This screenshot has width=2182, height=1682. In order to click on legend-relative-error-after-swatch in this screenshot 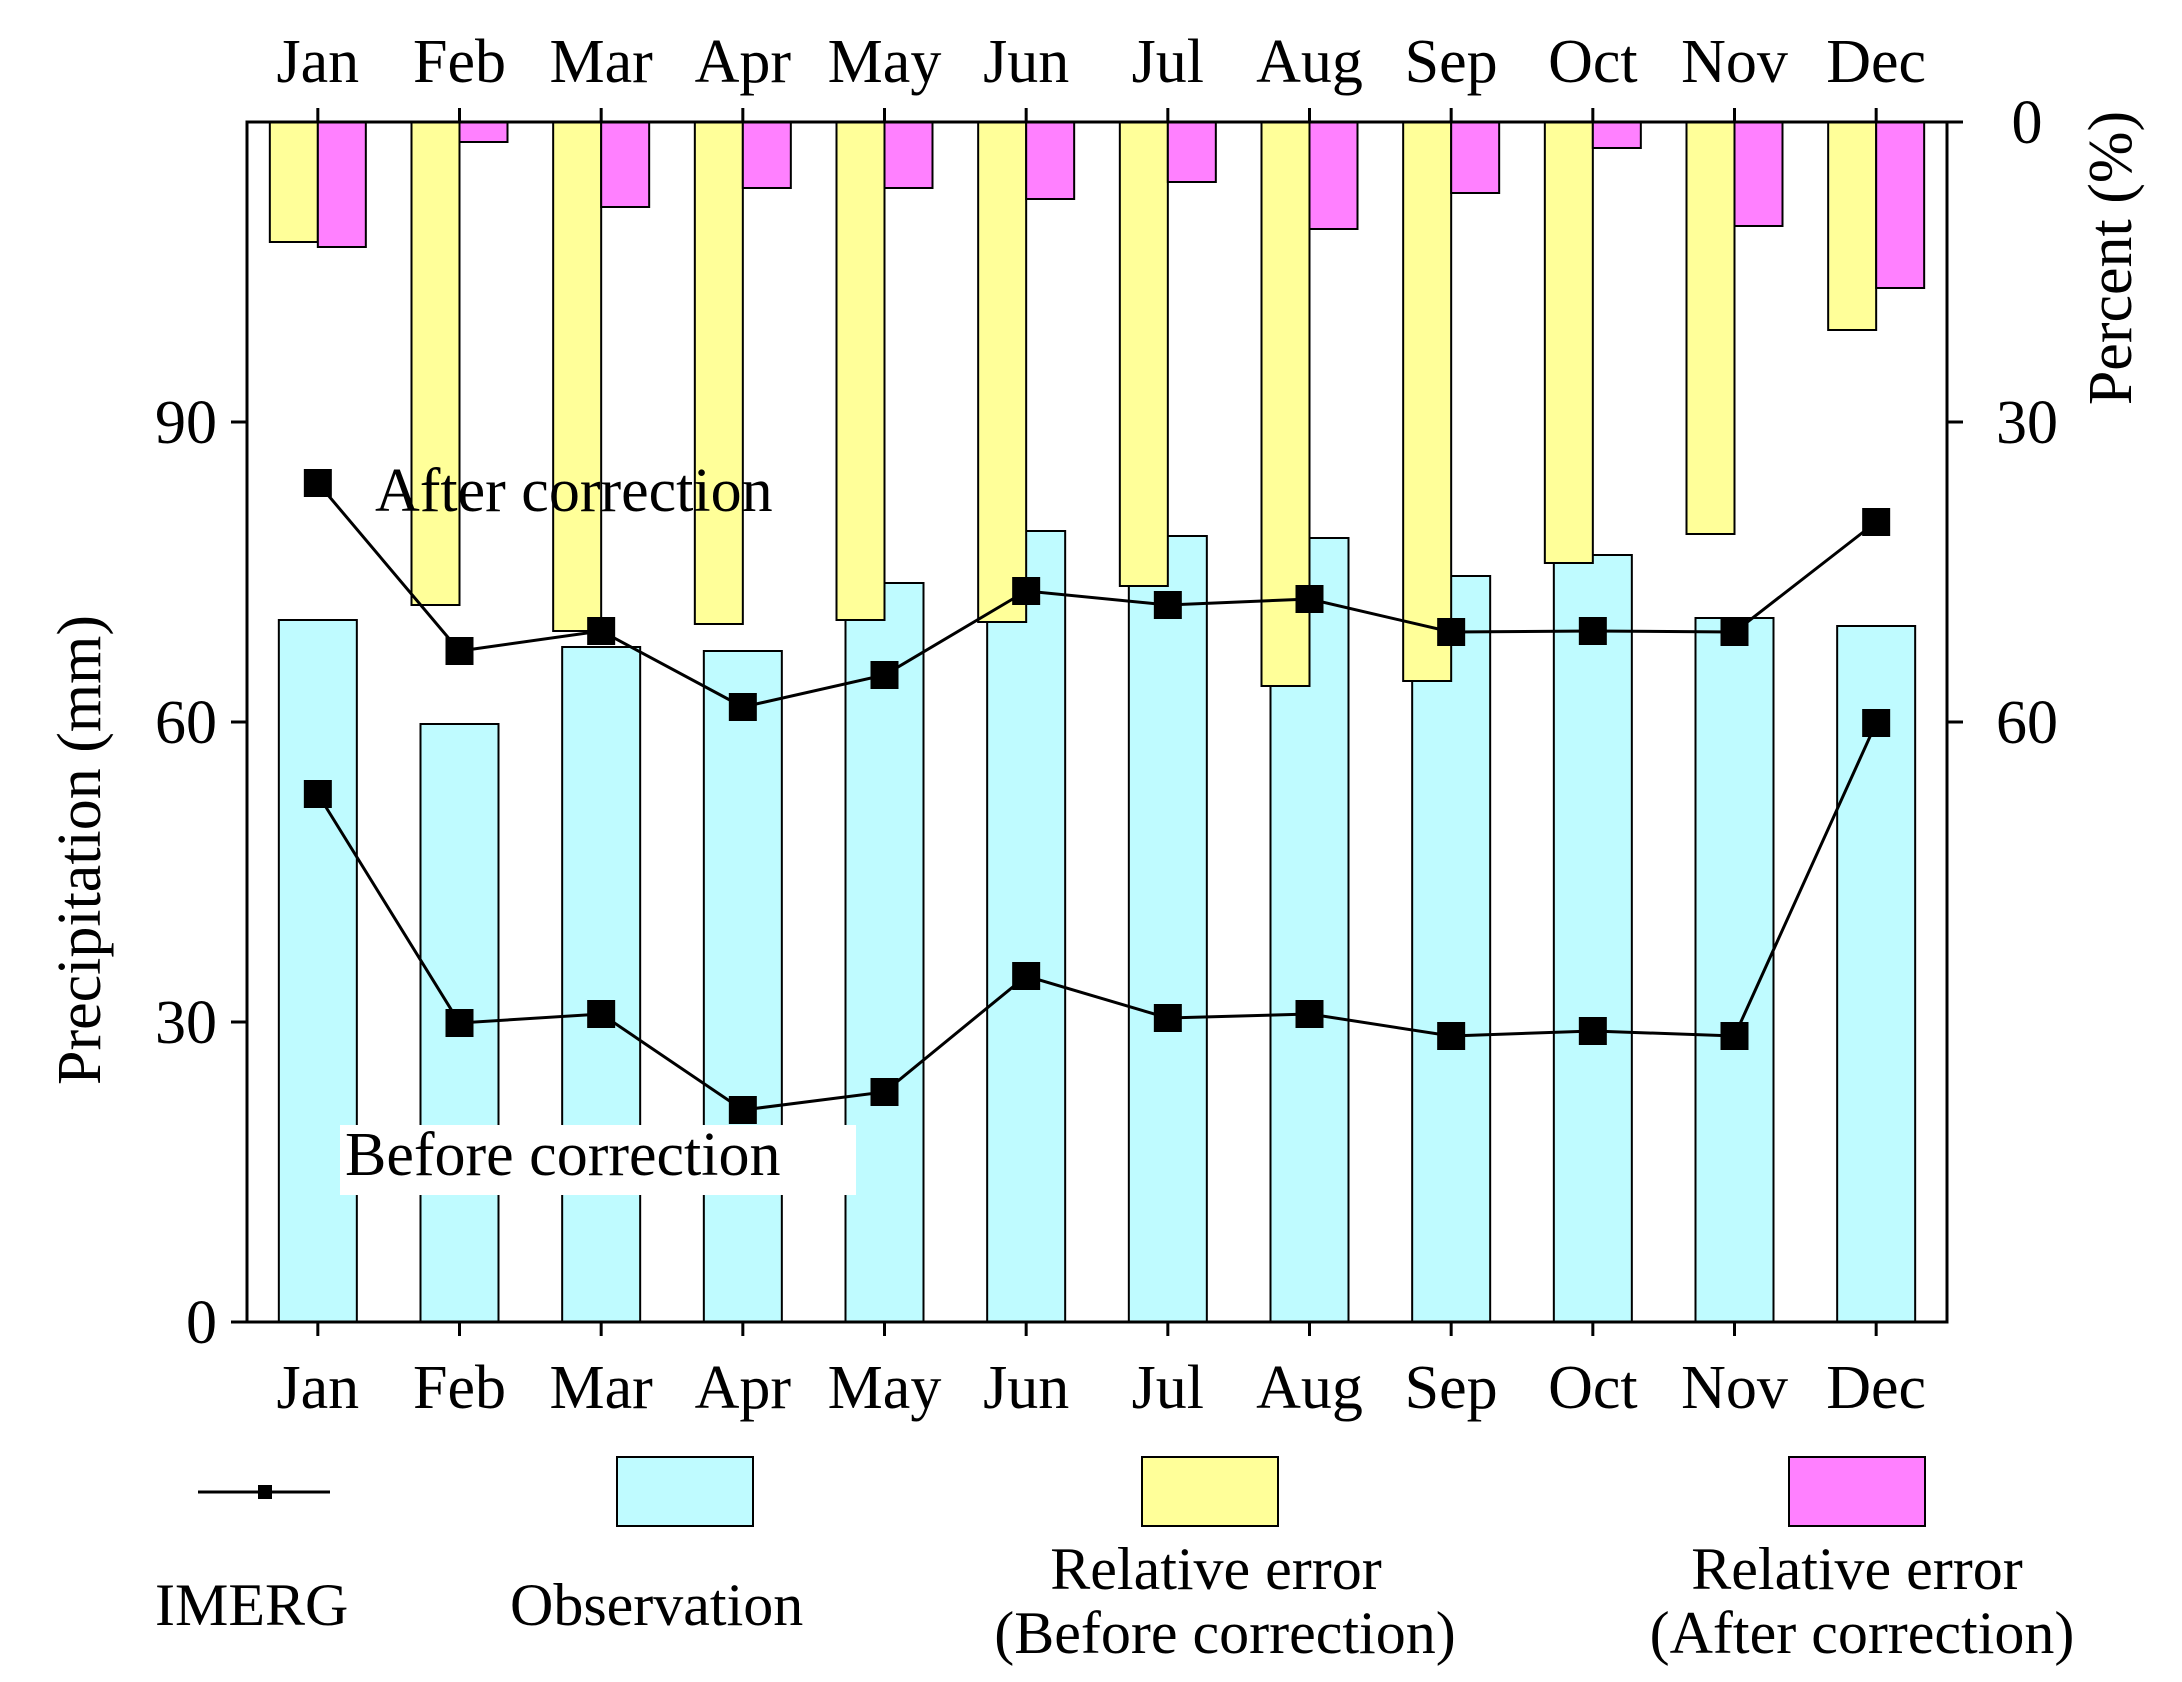, I will do `click(1857, 1491)`.